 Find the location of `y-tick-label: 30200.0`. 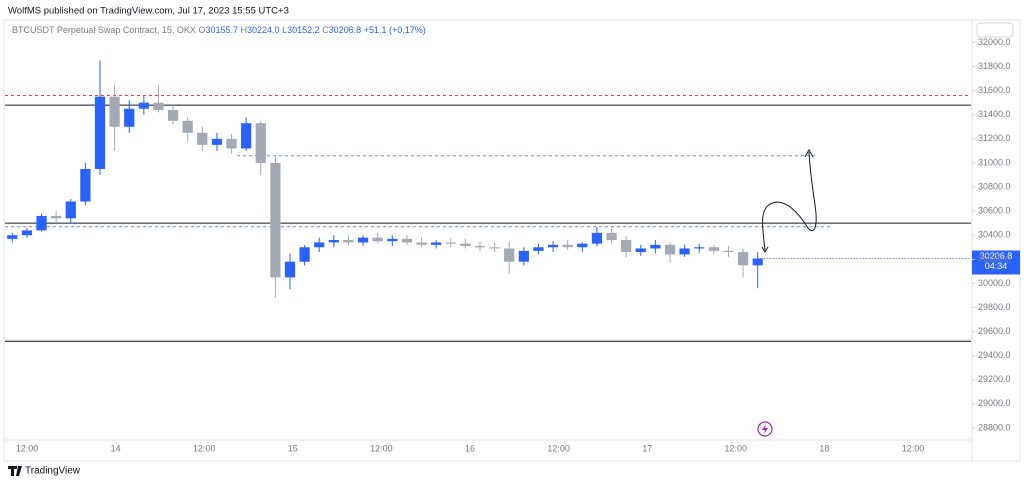

y-tick-label: 30200.0 is located at coordinates (994, 259).